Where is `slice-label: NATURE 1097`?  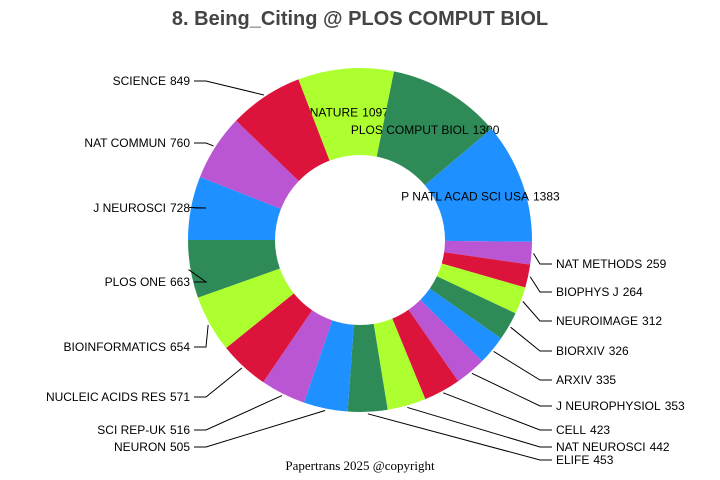
slice-label: NATURE 1097 is located at coordinates (349, 112).